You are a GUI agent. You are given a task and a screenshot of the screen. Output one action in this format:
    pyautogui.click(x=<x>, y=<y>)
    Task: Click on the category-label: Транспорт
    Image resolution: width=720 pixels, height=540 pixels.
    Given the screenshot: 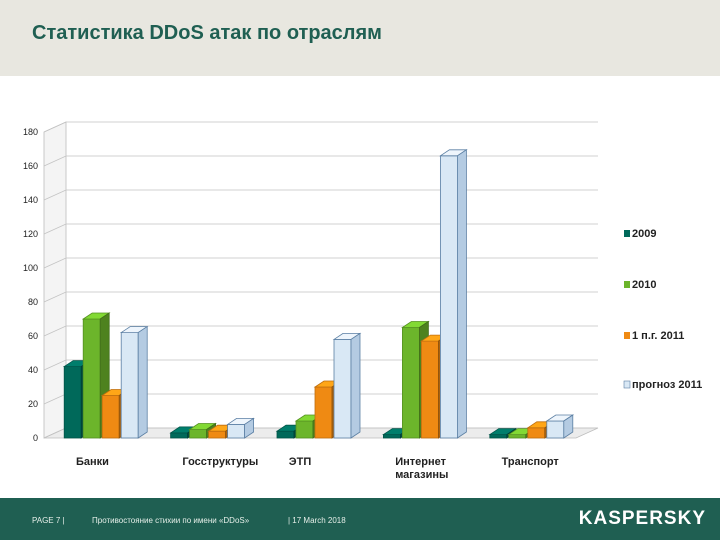 What is the action you would take?
    pyautogui.click(x=531, y=462)
    